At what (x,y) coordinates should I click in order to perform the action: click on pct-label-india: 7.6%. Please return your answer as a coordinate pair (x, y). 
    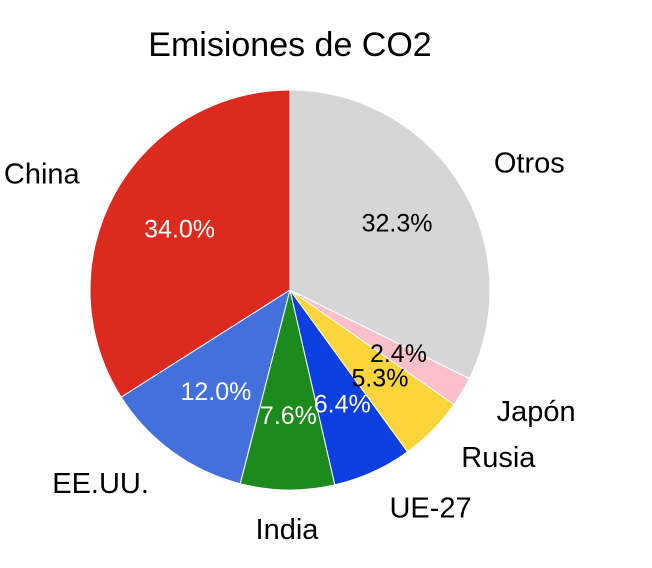
    Looking at the image, I should click on (288, 416).